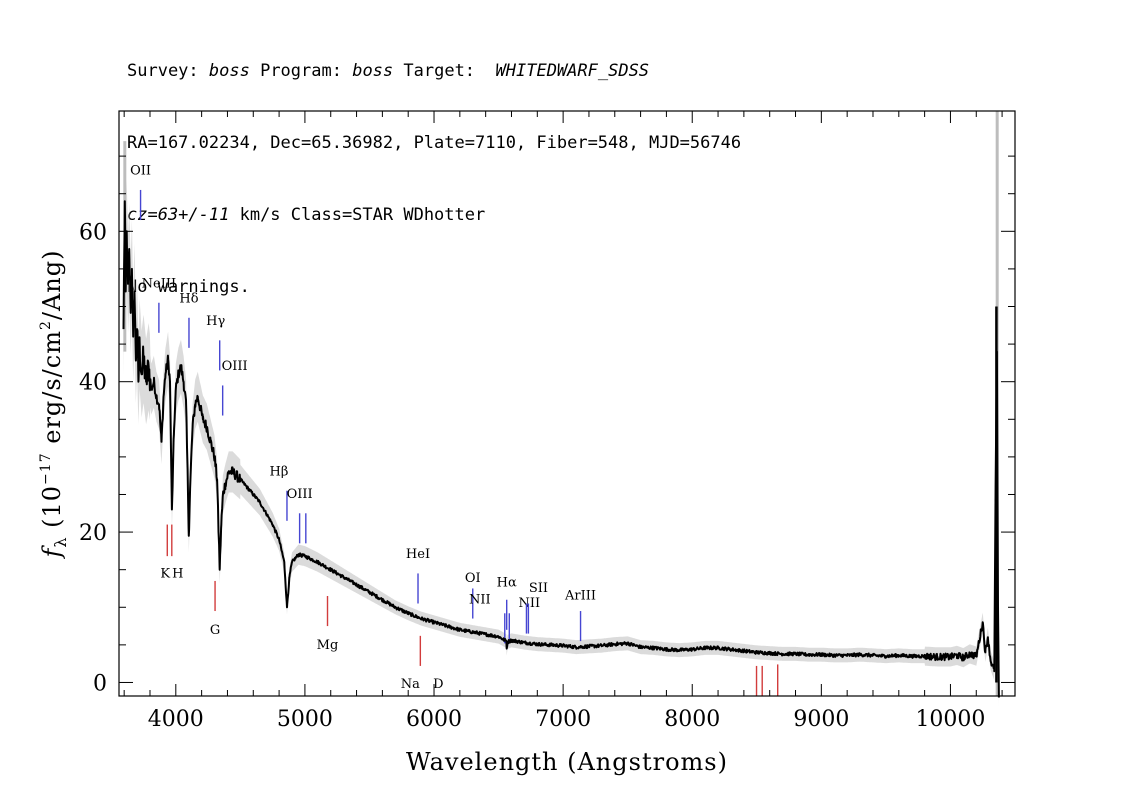 The height and width of the screenshot is (810, 1134). Describe the element at coordinates (176, 719) in the screenshot. I see `x-tick-label: 4000` at that location.